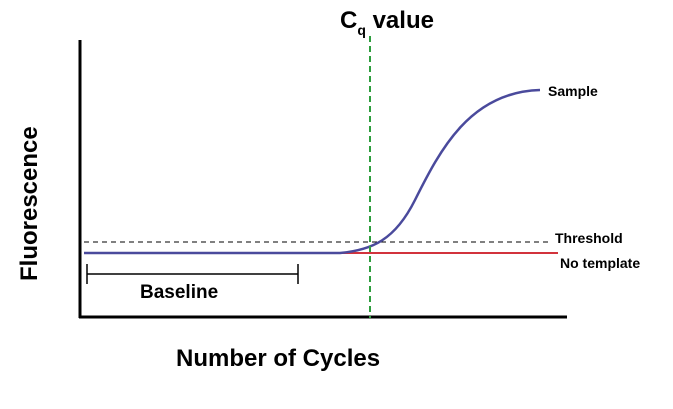 This screenshot has width=673, height=409. What do you see at coordinates (361, 30) in the screenshot?
I see `cq-title-subscript: q` at bounding box center [361, 30].